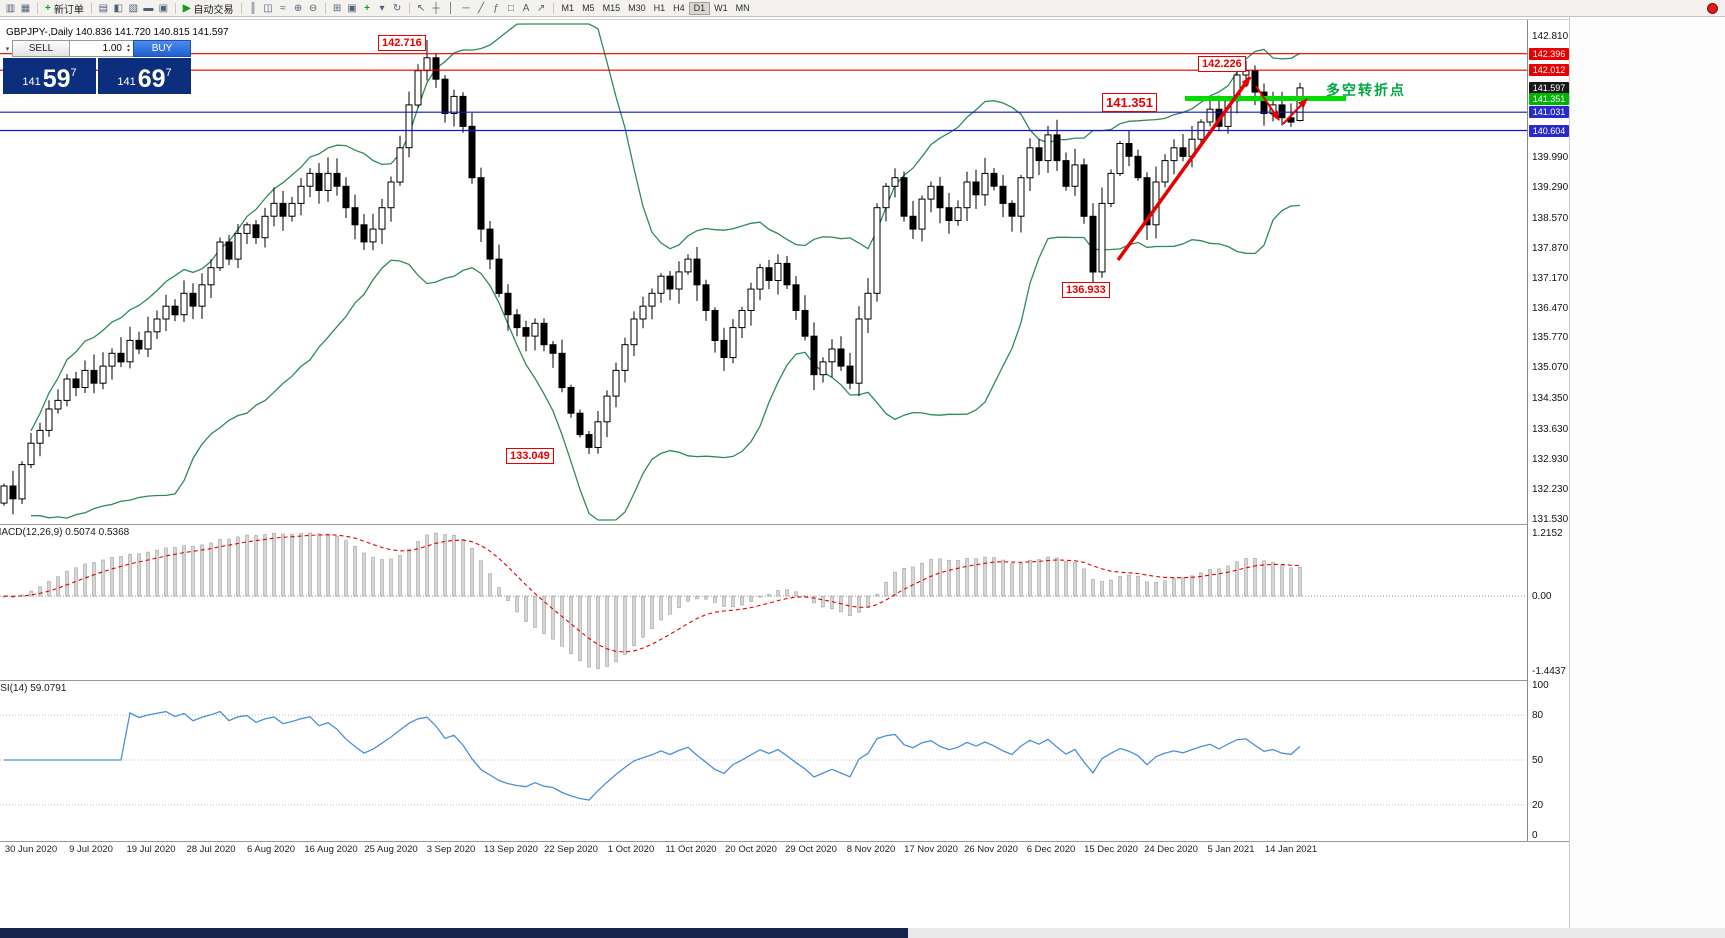  Describe the element at coordinates (10, 8) in the screenshot. I see `new-chart-icon: ▥` at that location.